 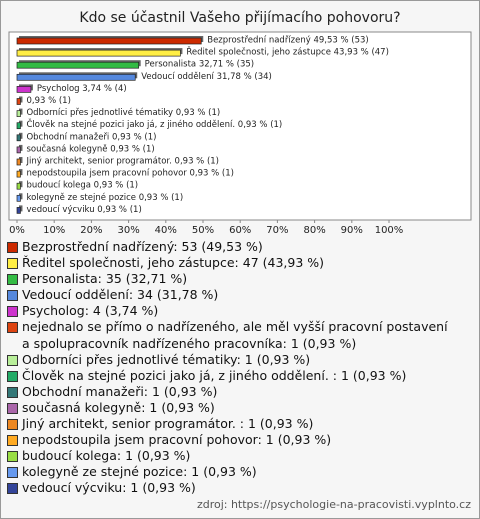 What do you see at coordinates (105, 279) in the screenshot?
I see `legend-label: Personalista: 35 (32,71 %)` at bounding box center [105, 279].